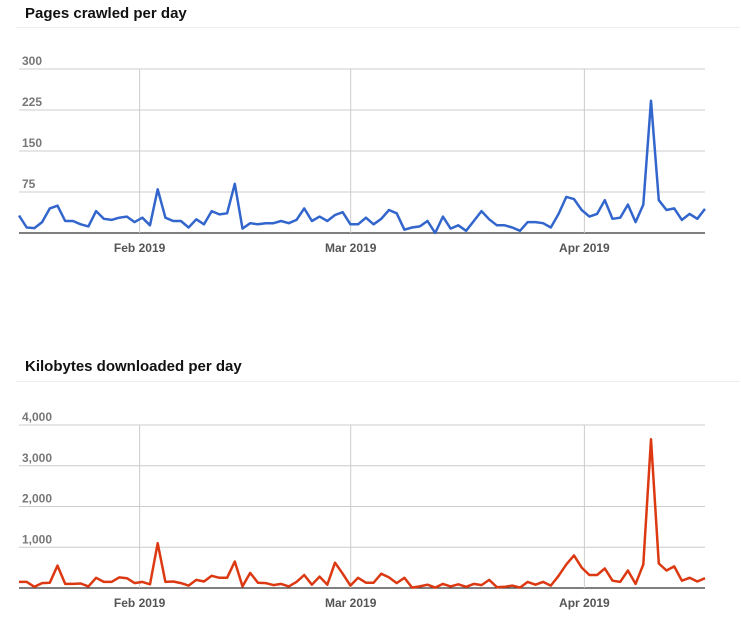 Image resolution: width=741 pixels, height=623 pixels. What do you see at coordinates (133, 366) in the screenshot?
I see `kilobytes-downloaded-title: Kilobytes downloaded per day` at bounding box center [133, 366].